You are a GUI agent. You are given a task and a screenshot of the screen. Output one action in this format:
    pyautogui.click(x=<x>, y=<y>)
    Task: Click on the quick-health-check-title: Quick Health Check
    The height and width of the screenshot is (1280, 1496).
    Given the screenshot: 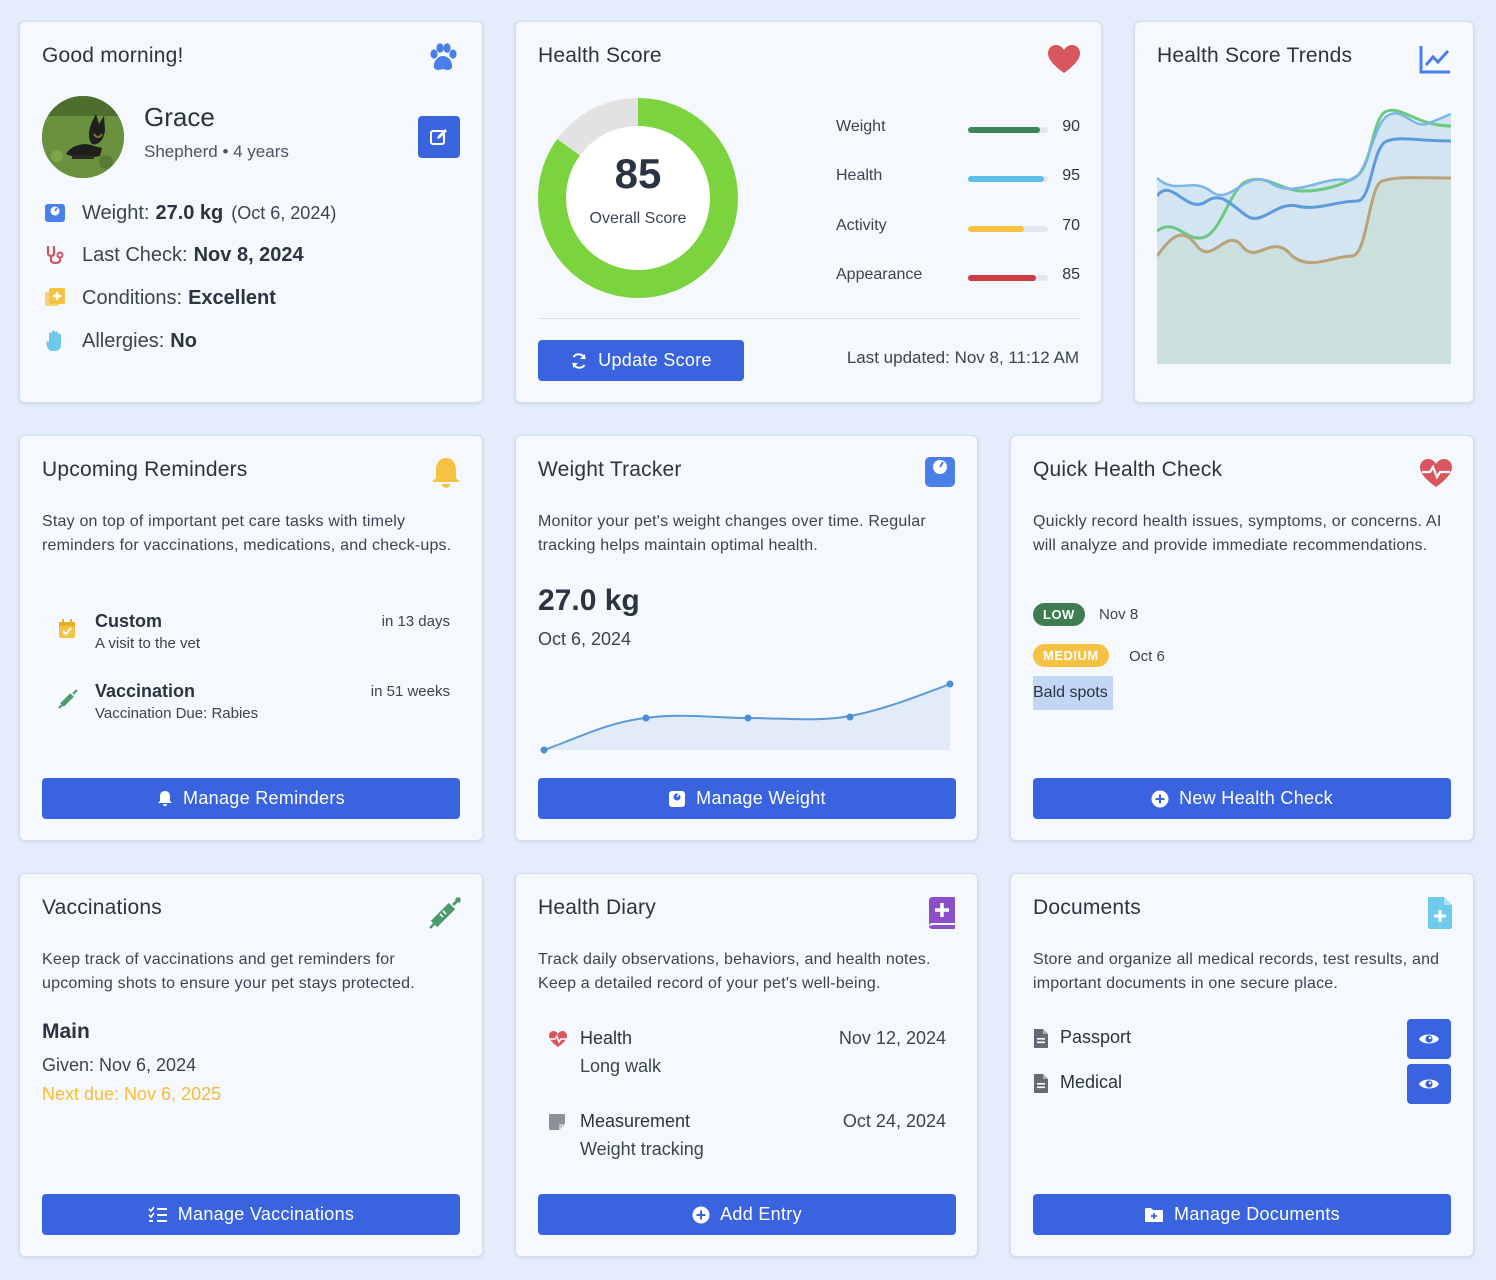 What is the action you would take?
    pyautogui.click(x=1128, y=469)
    